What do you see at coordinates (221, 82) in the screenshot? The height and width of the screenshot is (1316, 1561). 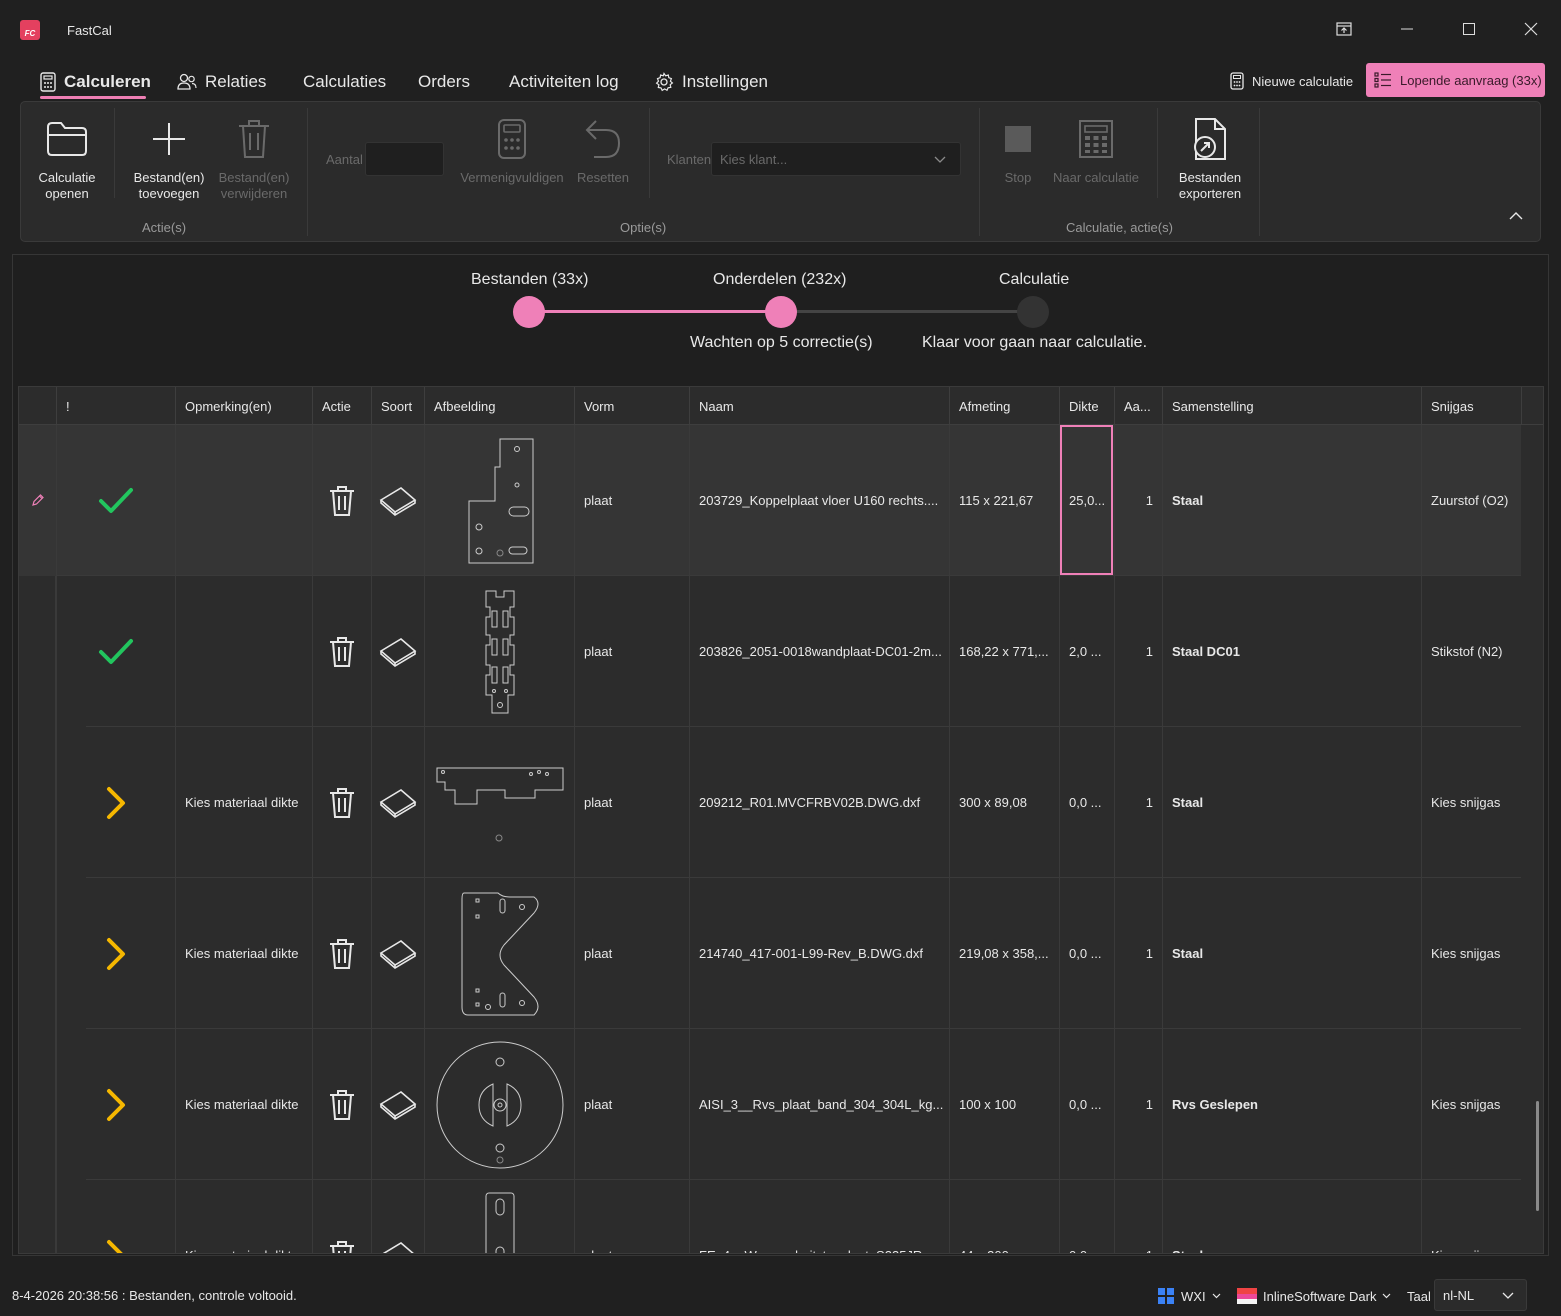 I see `tab-relaties: Relaties` at bounding box center [221, 82].